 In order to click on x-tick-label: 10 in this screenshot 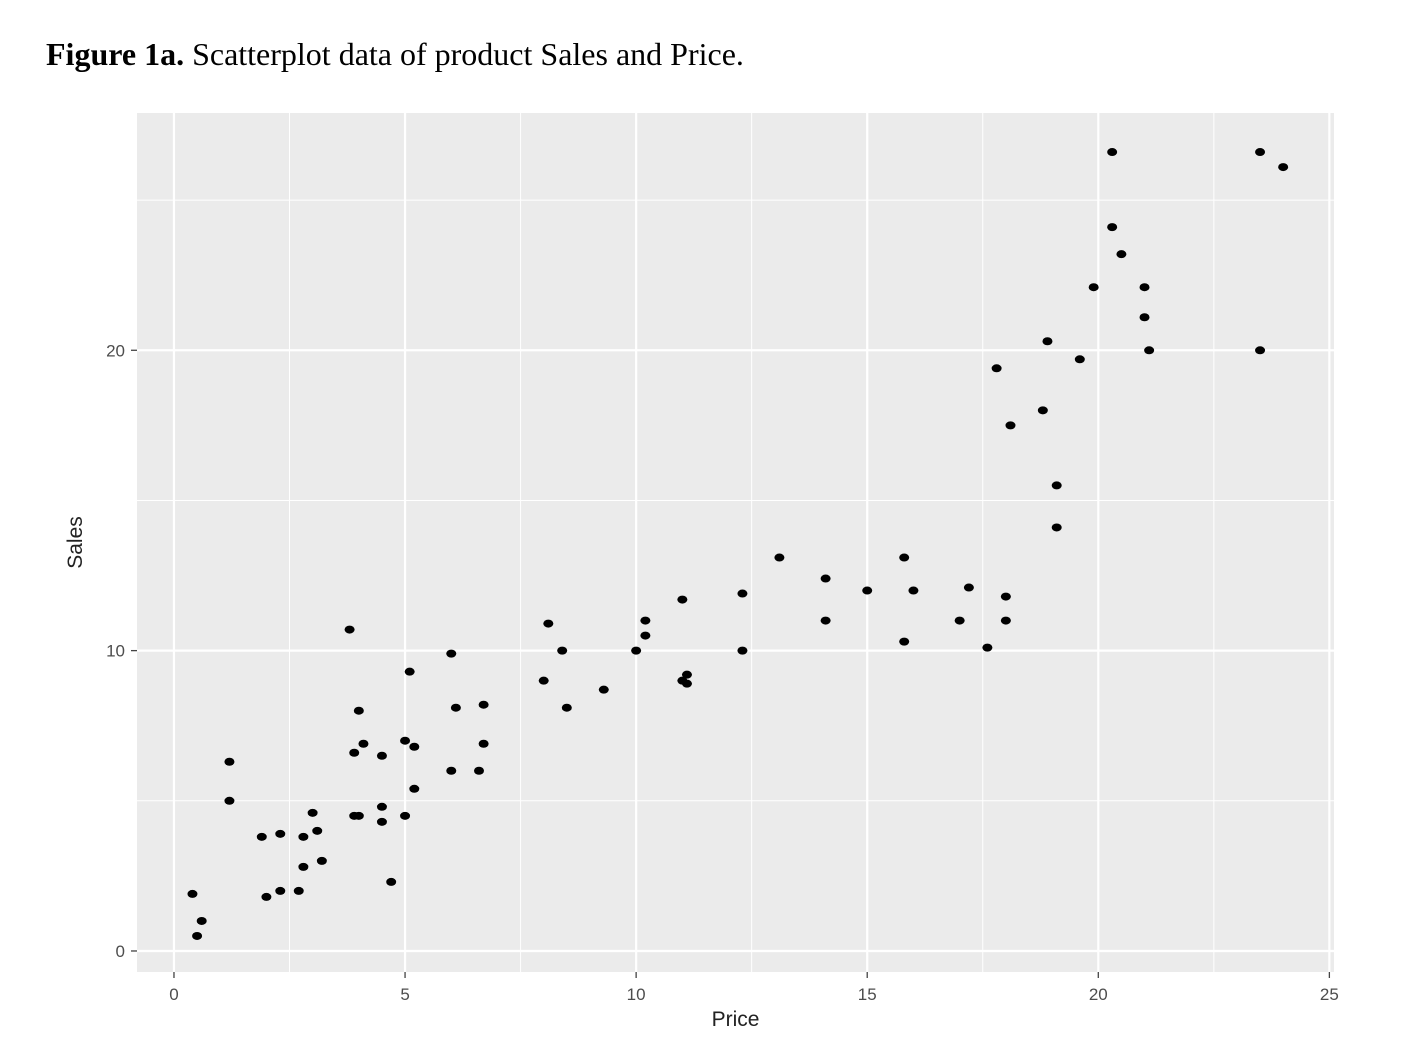, I will do `click(636, 994)`.